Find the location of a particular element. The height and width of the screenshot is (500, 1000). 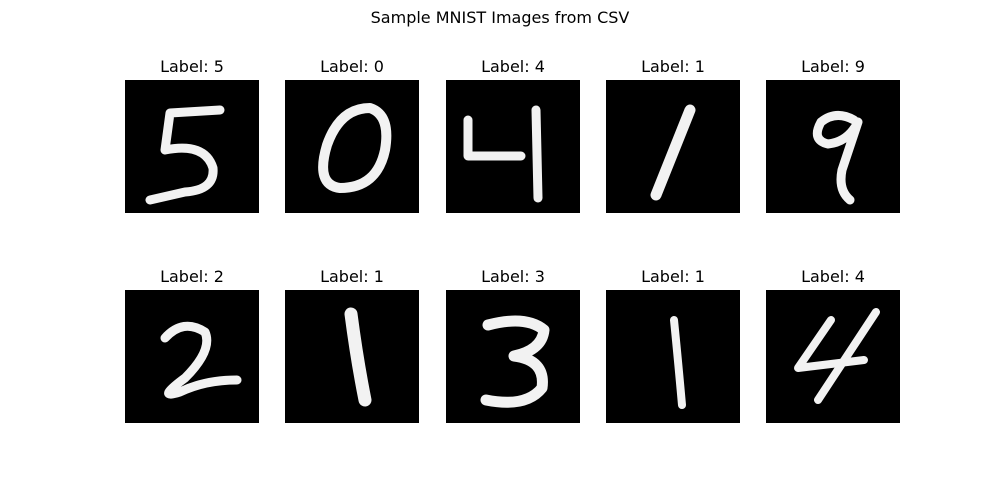

sample-panel-6: Label: 2 is located at coordinates (192, 344).